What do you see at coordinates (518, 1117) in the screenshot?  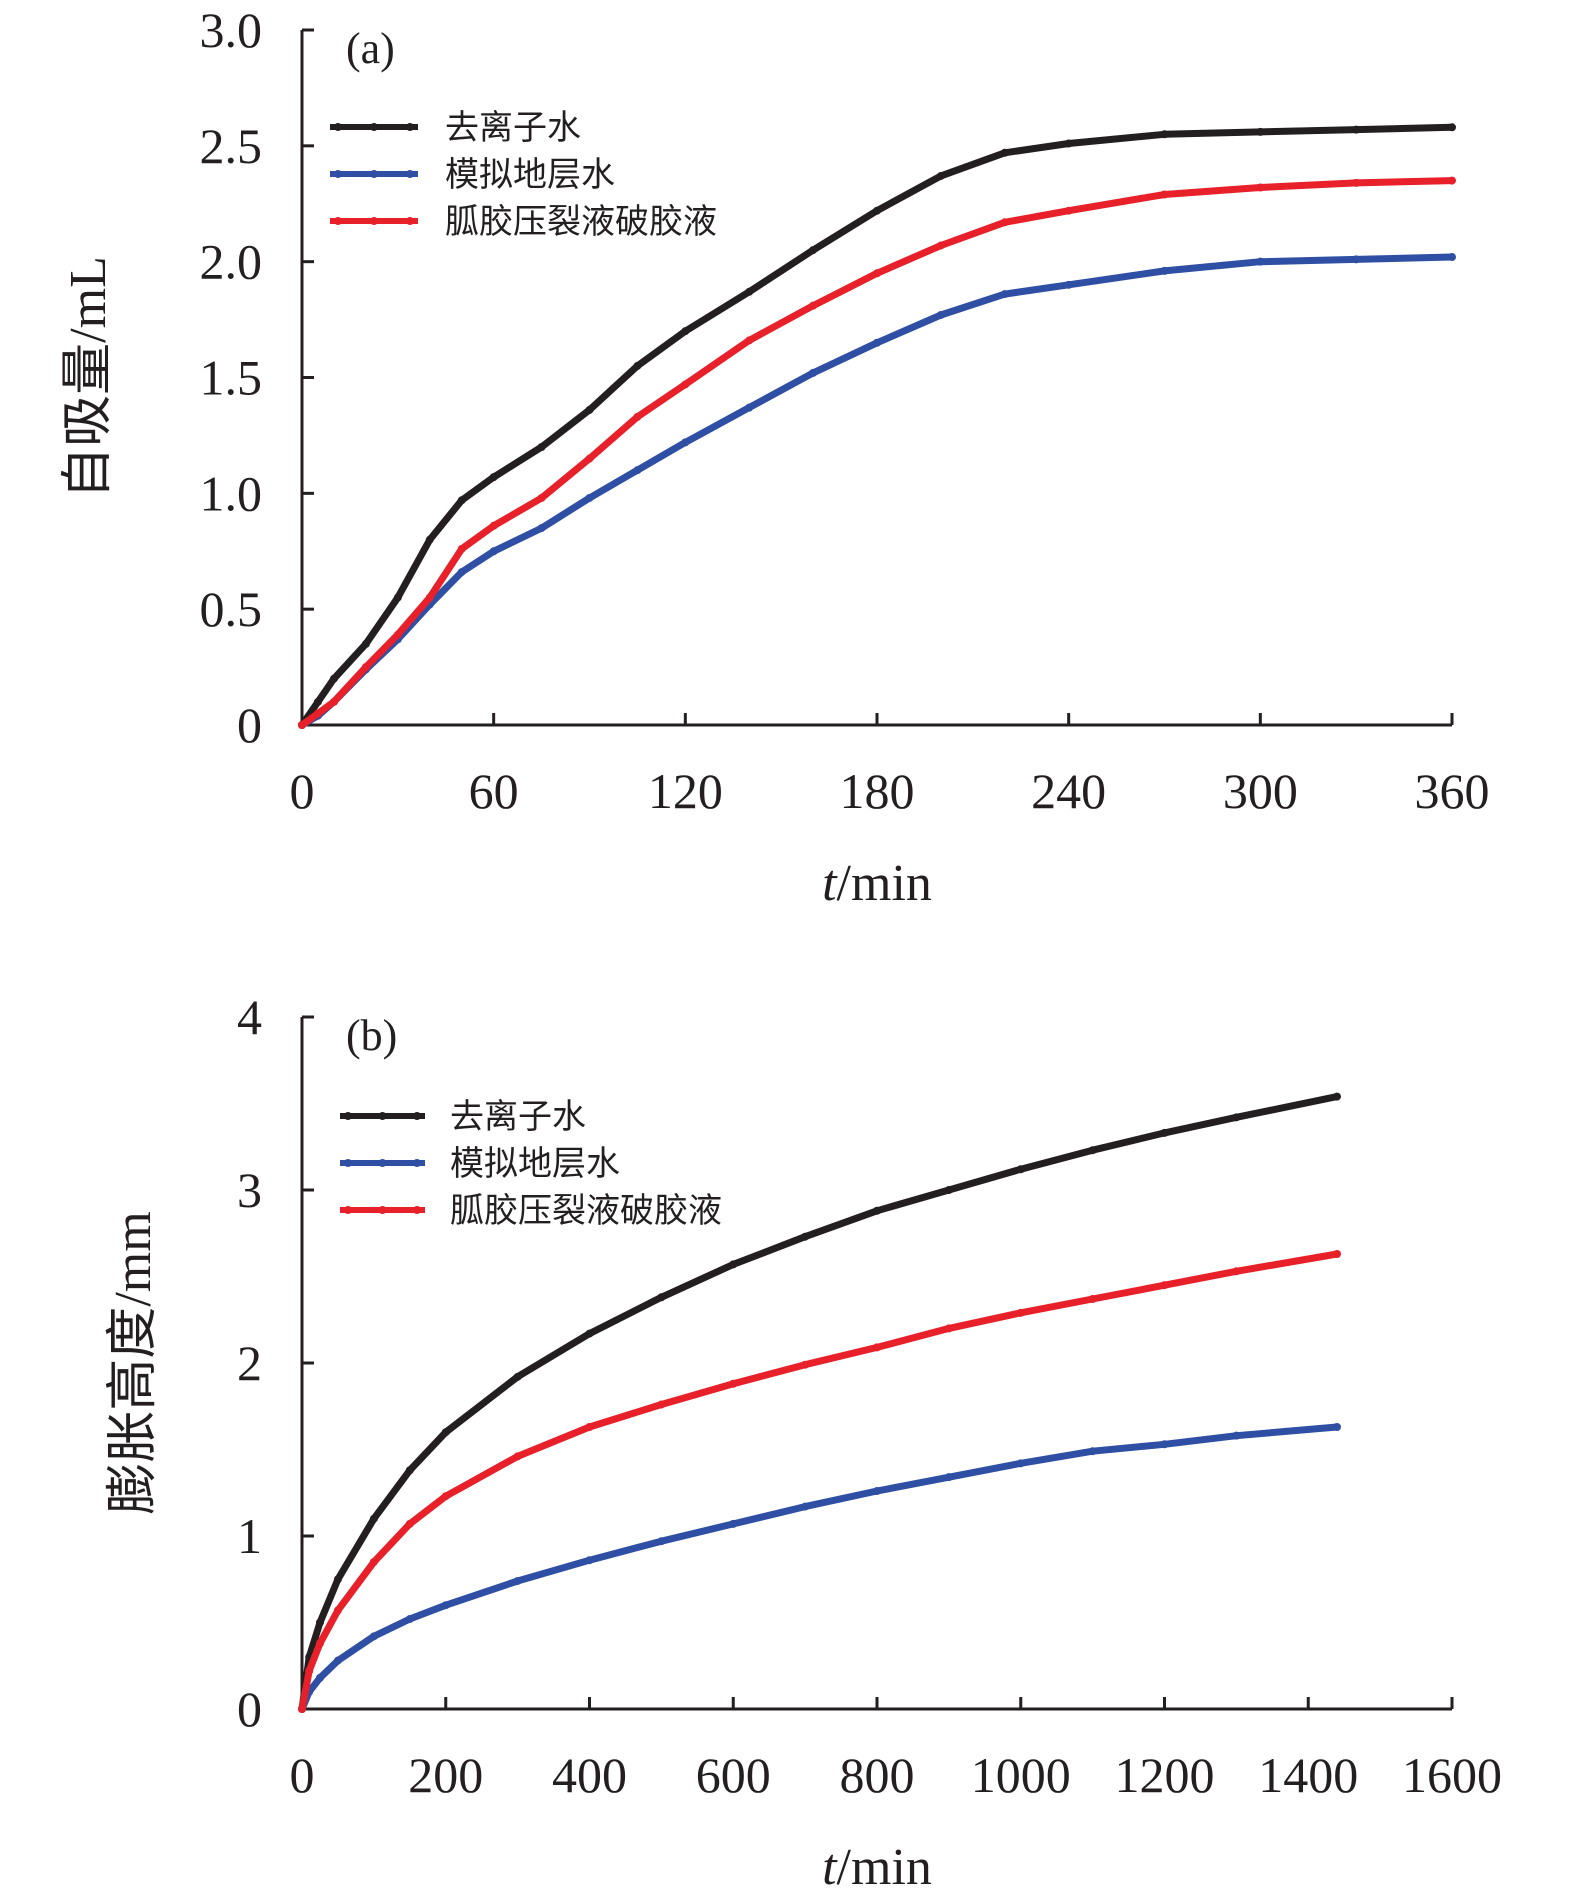 I see `chart-b-legend-label-0: 去离子水` at bounding box center [518, 1117].